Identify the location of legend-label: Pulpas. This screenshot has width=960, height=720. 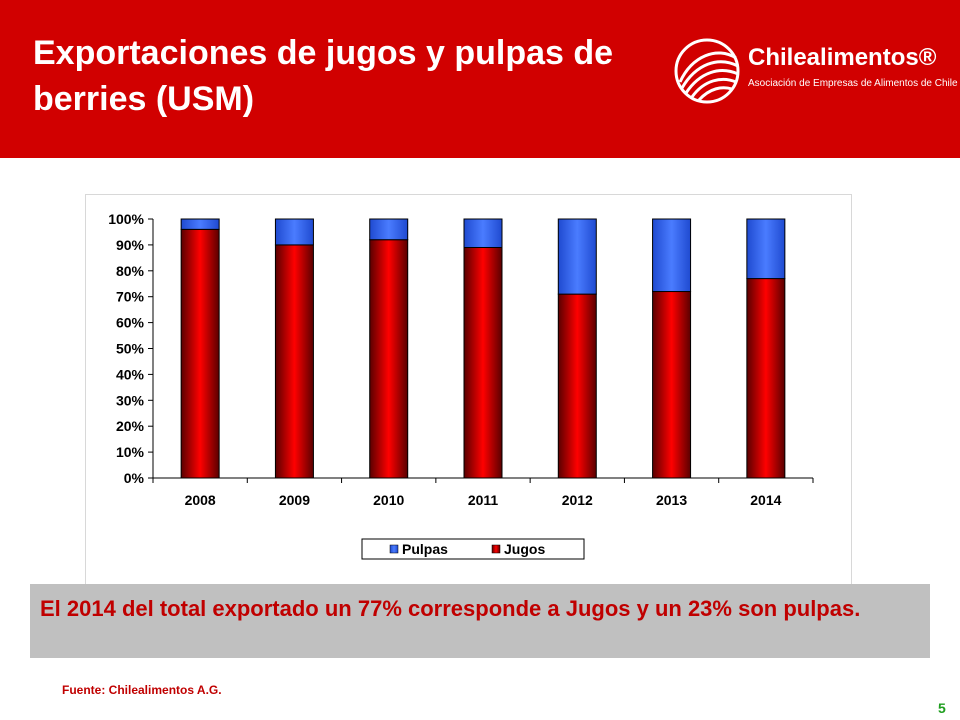
(425, 549).